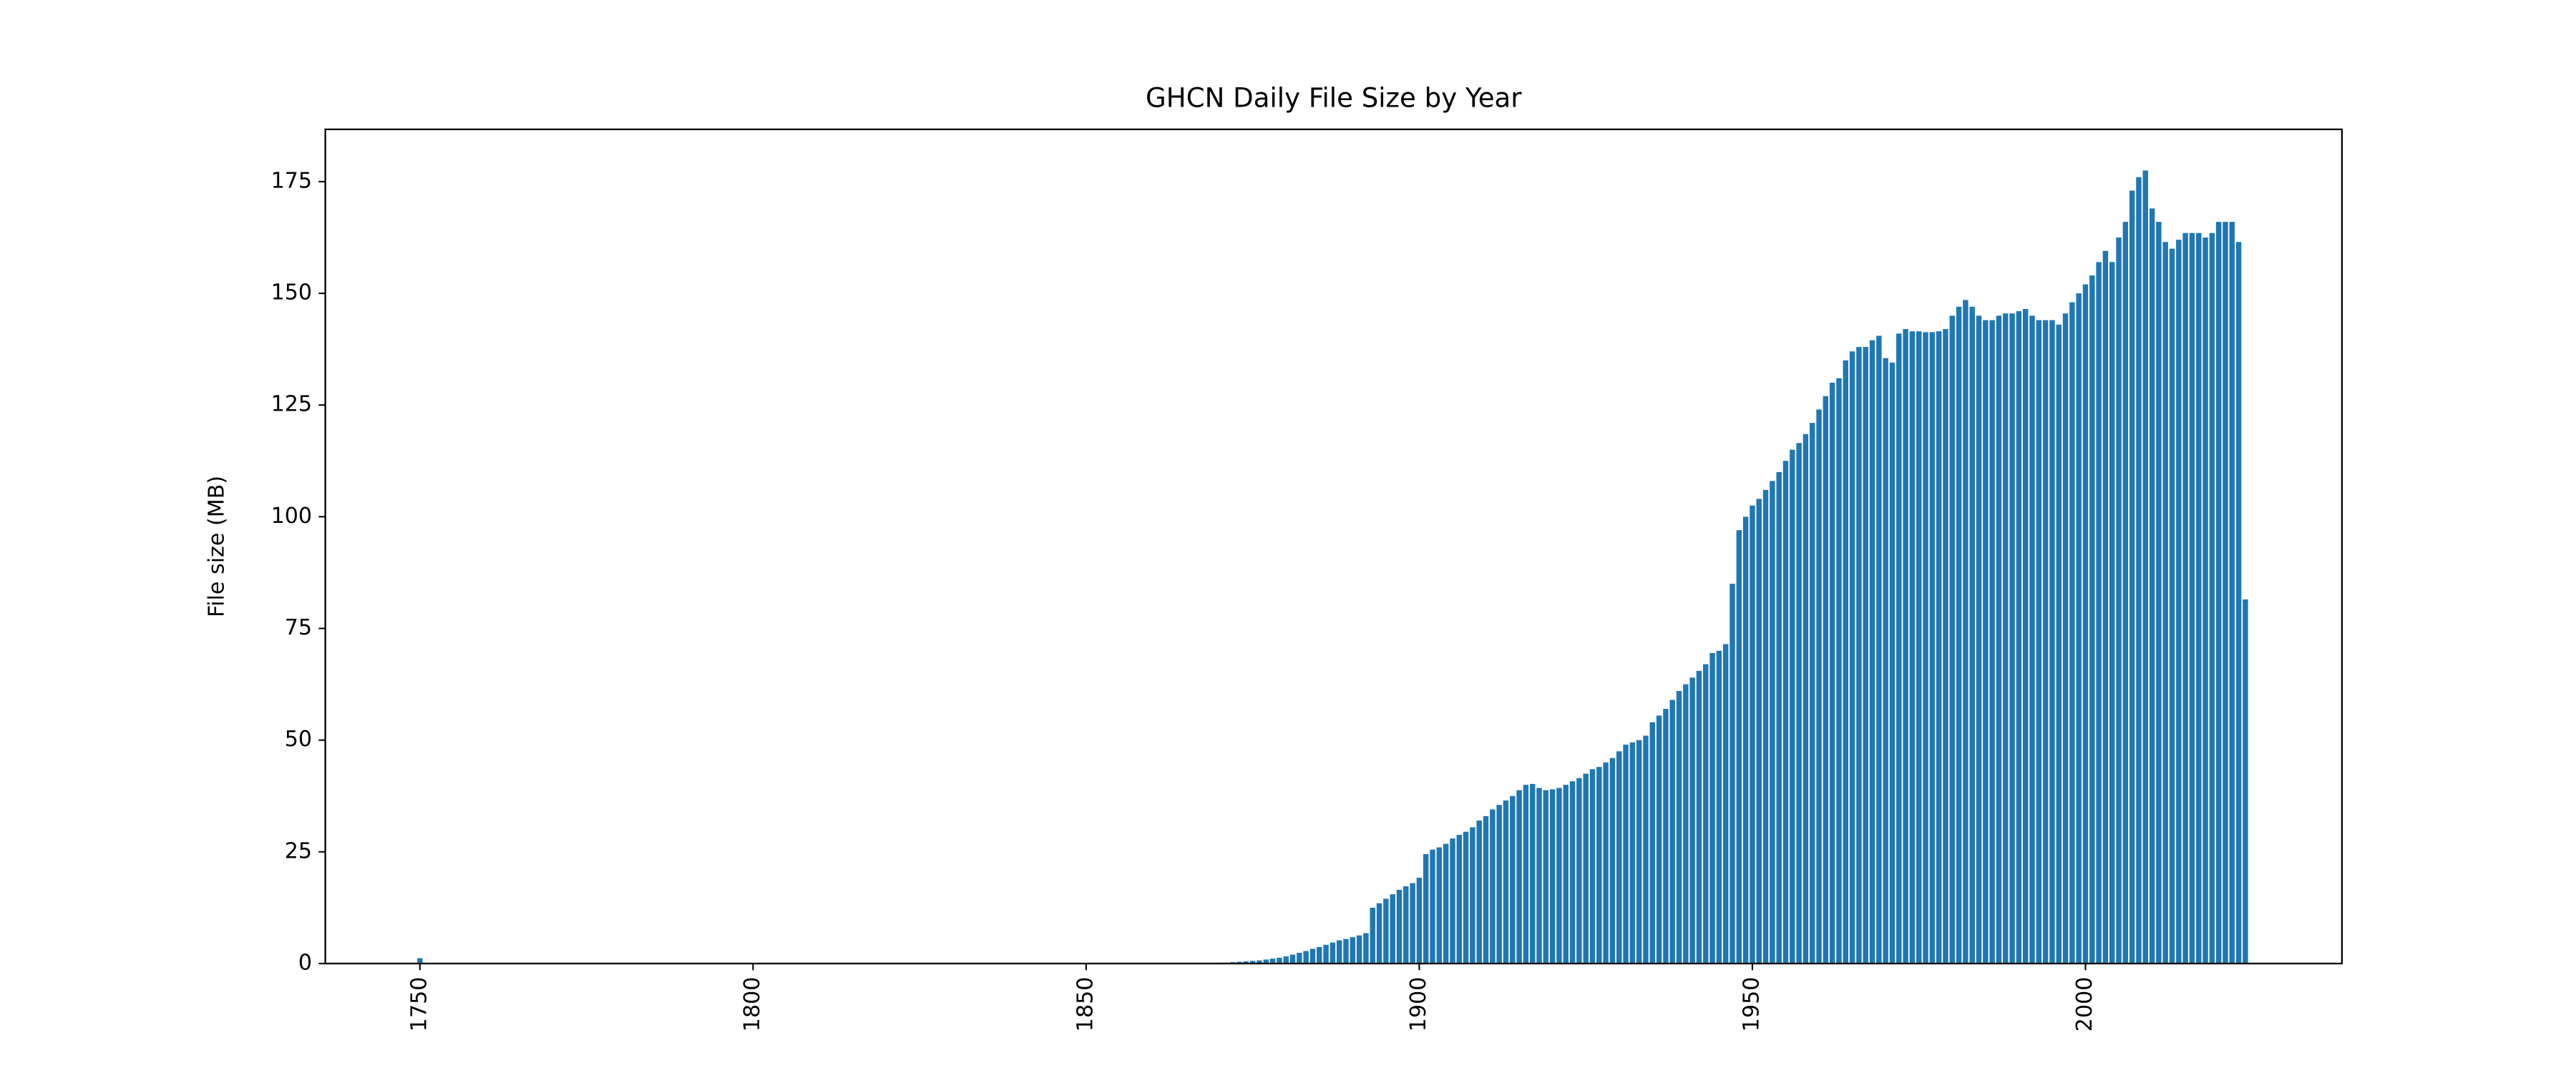  What do you see at coordinates (292, 404) in the screenshot?
I see `y-tick-label: 125` at bounding box center [292, 404].